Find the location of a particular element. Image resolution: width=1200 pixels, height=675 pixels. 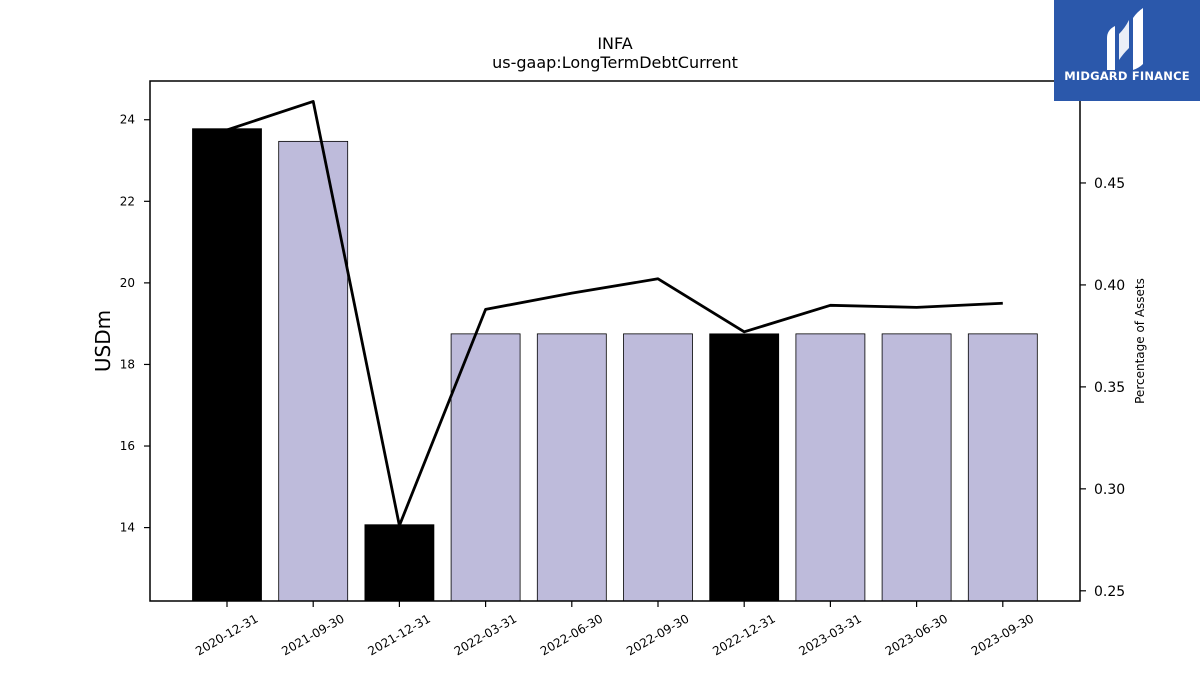

x-tick-label: 2023-06-30 is located at coordinates (916, 634).